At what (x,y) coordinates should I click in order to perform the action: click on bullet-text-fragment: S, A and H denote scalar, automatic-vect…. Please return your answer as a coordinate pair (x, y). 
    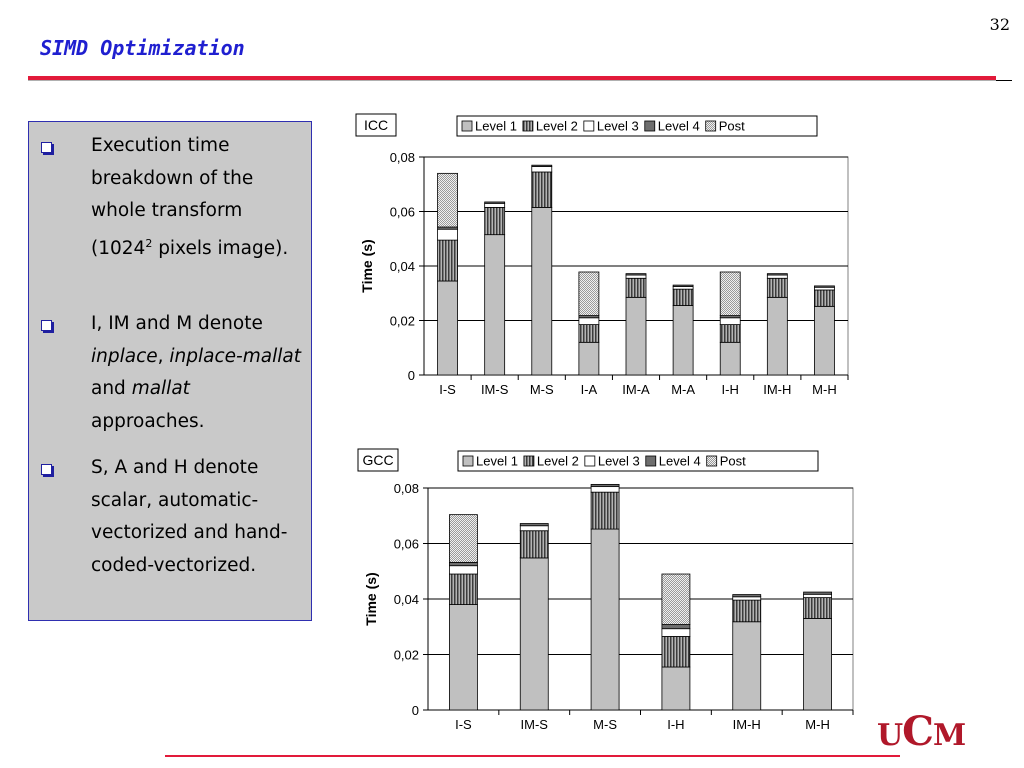
    Looking at the image, I should click on (189, 516).